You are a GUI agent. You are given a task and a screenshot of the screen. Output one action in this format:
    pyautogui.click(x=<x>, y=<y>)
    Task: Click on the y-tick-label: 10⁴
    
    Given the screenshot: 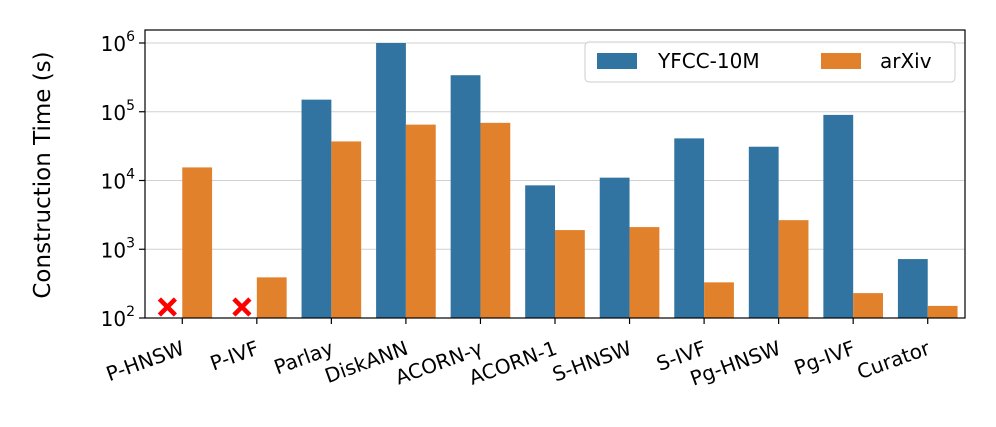 What is the action you would take?
    pyautogui.click(x=118, y=180)
    